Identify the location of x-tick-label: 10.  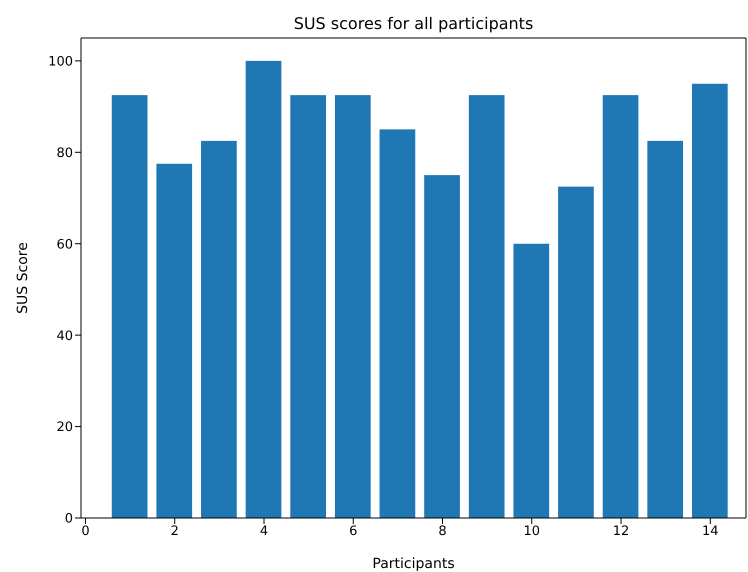
(532, 532).